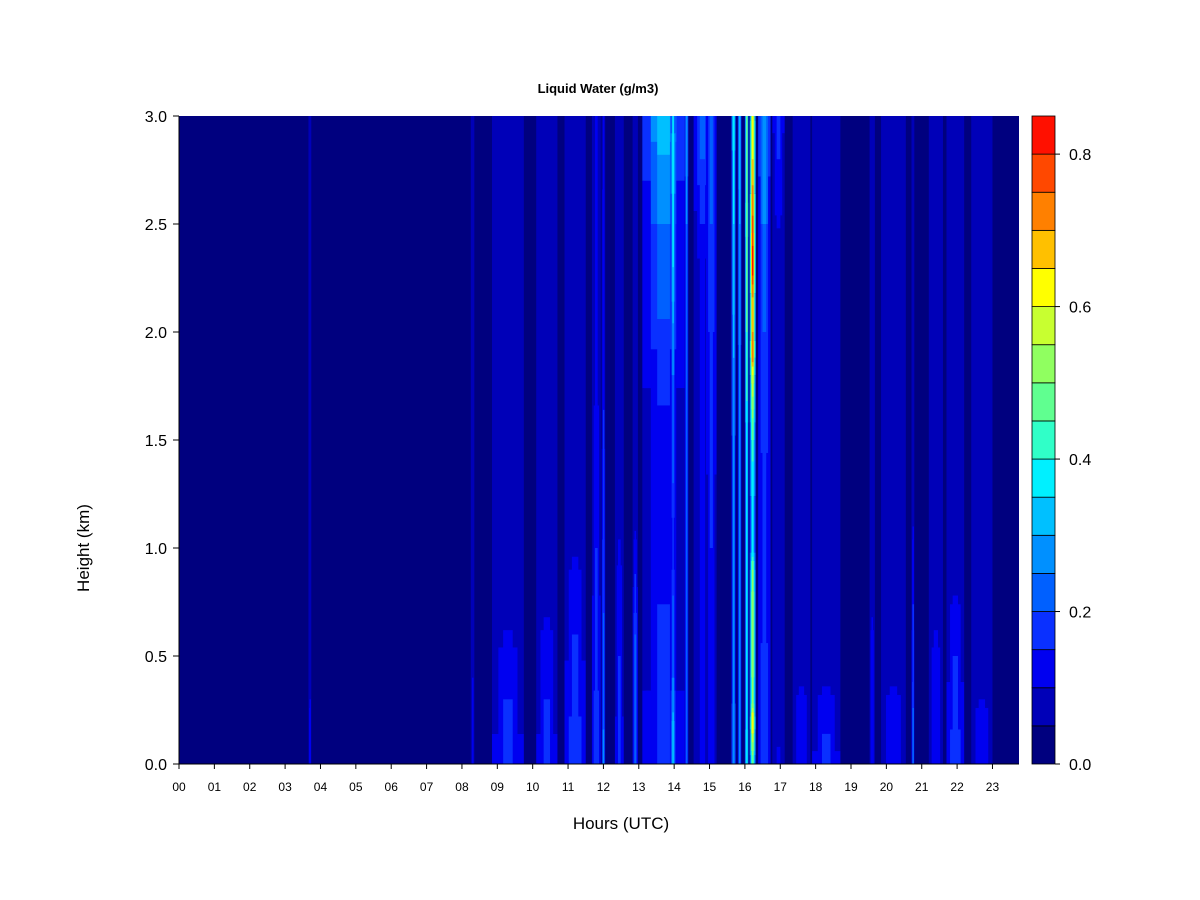  Describe the element at coordinates (215, 787) in the screenshot. I see `x-tick-label: 01` at that location.